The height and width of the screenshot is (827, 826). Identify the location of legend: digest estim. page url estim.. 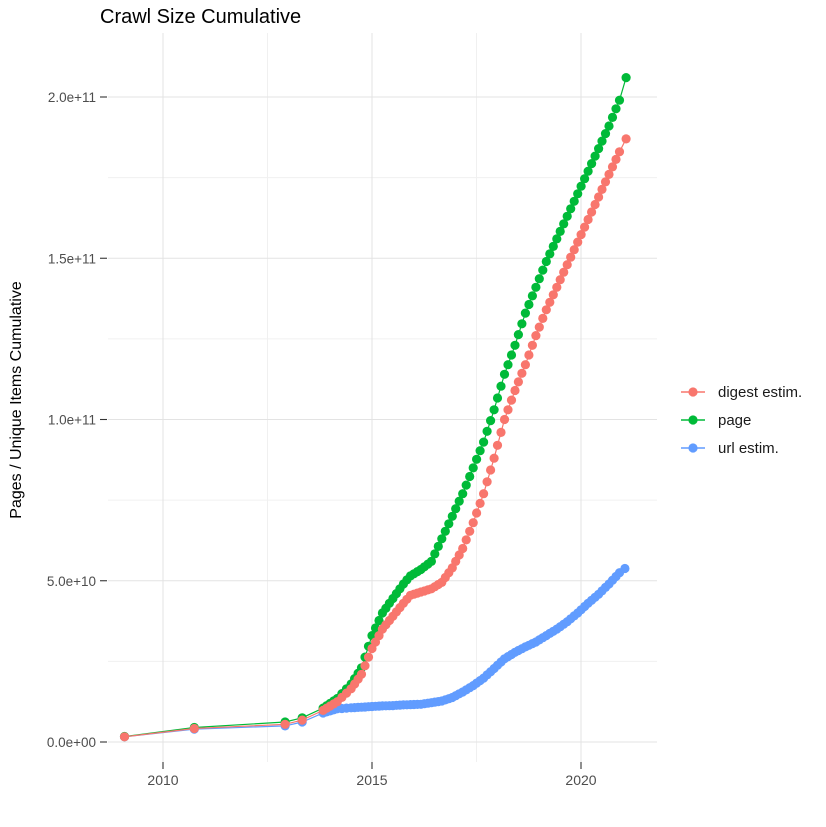
(741, 420).